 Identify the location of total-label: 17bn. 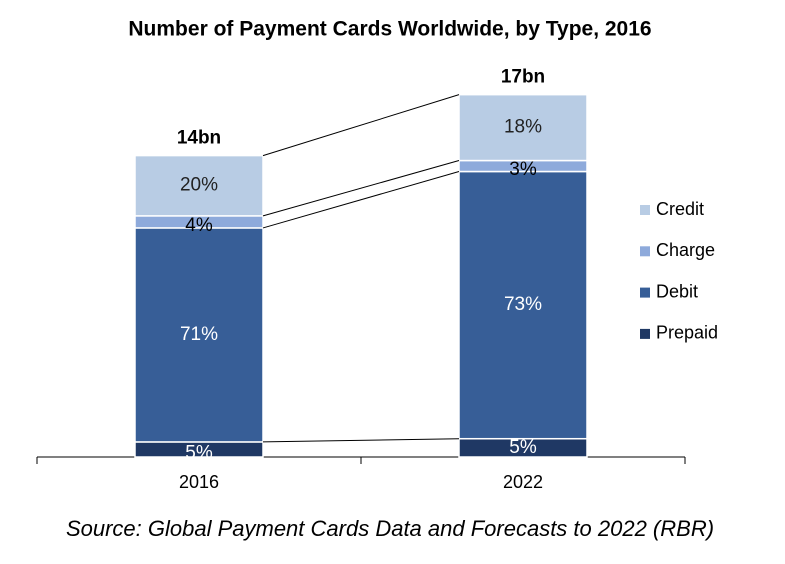
(523, 77).